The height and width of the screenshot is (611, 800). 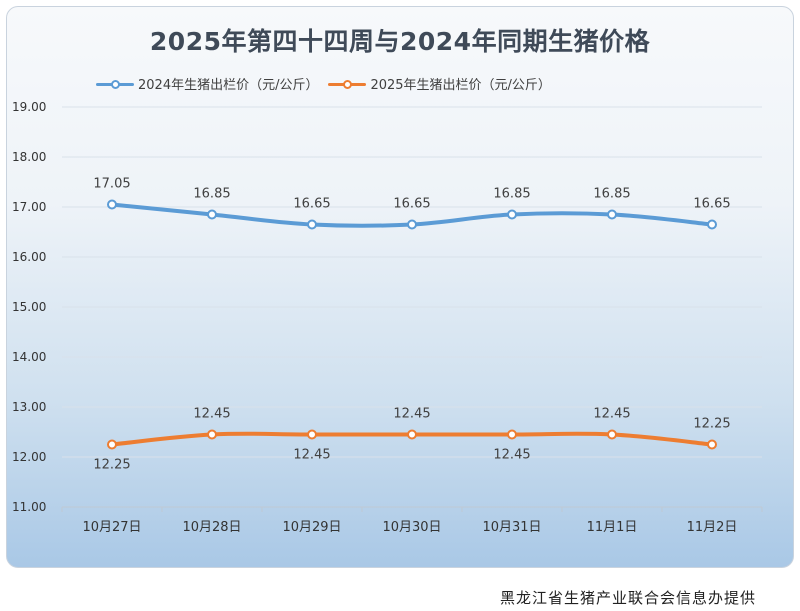 I want to click on legend-swatch-2024, so click(x=115, y=84).